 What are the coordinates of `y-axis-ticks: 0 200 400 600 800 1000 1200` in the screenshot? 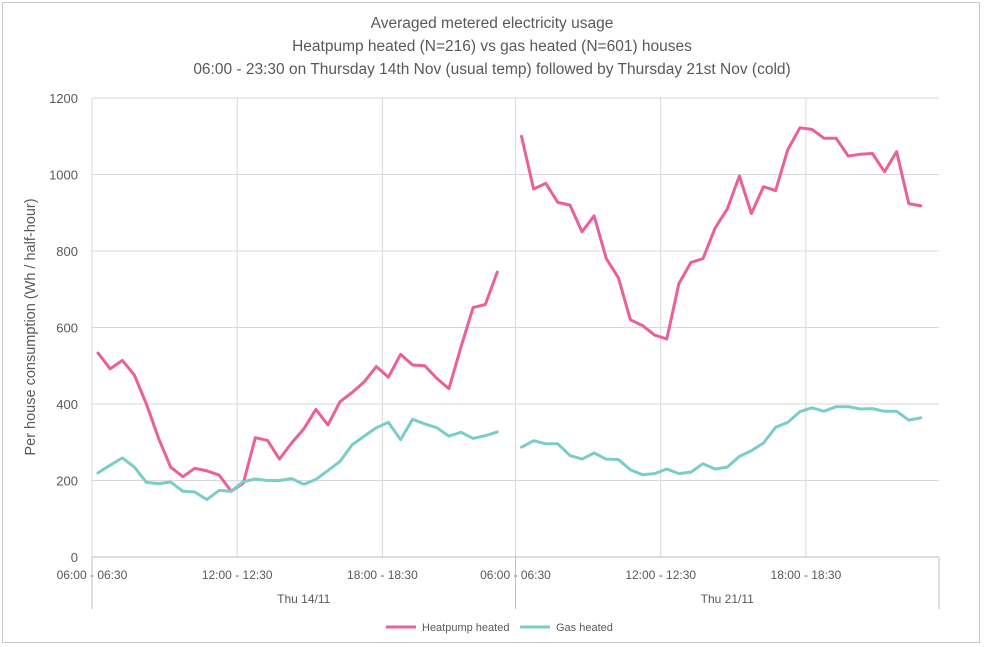 It's located at (63, 328).